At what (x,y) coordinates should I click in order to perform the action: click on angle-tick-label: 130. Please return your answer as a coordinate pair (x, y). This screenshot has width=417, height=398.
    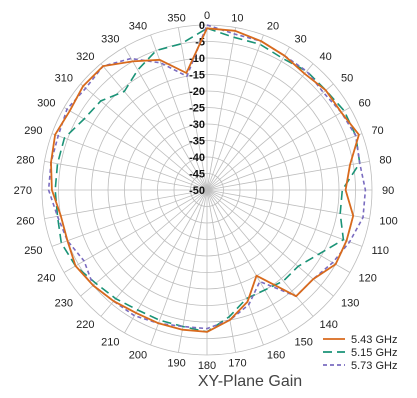
    Looking at the image, I should click on (350, 303).